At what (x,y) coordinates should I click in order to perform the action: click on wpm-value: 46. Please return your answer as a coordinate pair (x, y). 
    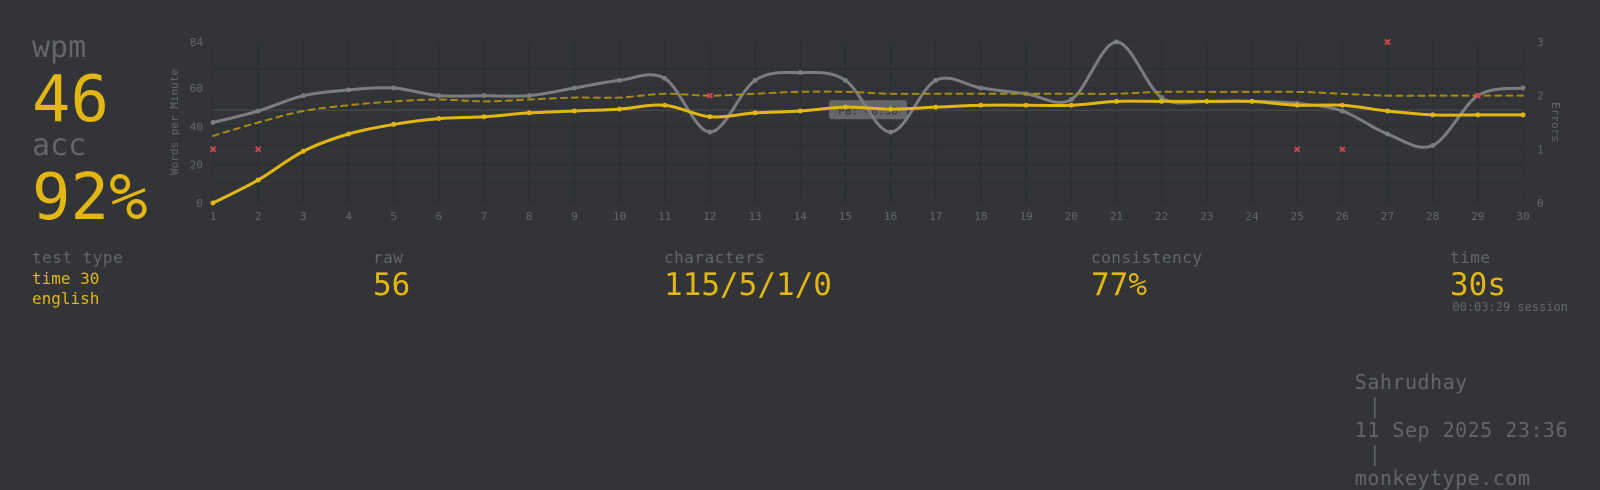
    Looking at the image, I should click on (71, 100).